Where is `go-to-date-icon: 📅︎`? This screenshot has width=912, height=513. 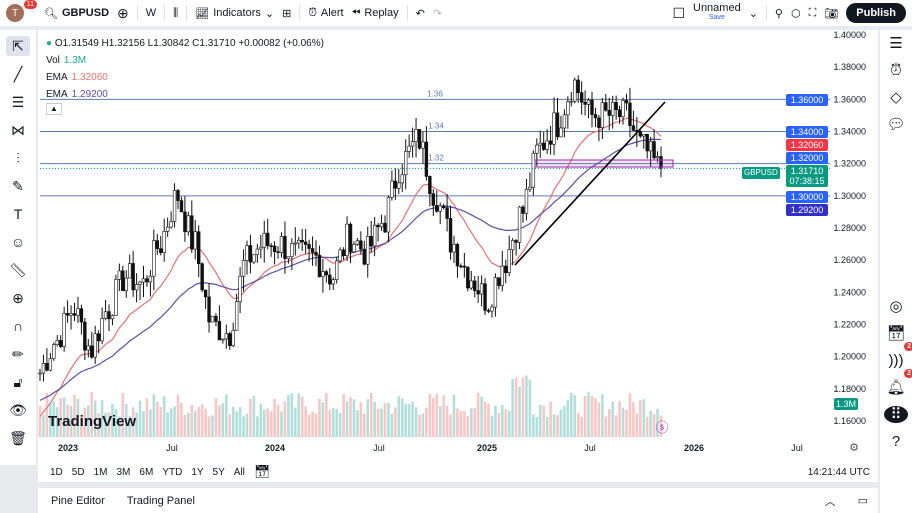
go-to-date-icon: 📅︎ is located at coordinates (262, 471).